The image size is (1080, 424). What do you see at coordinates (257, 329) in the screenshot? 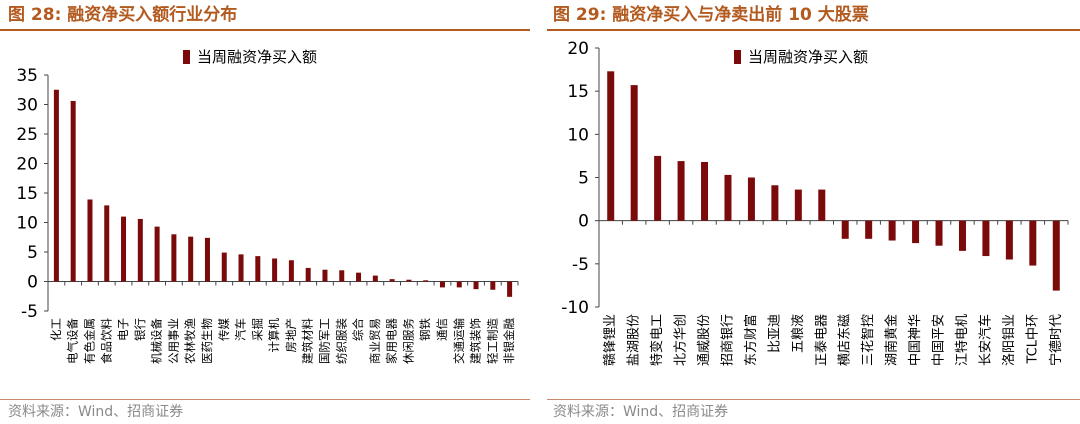
I see `left-category-label: 采掘` at bounding box center [257, 329].